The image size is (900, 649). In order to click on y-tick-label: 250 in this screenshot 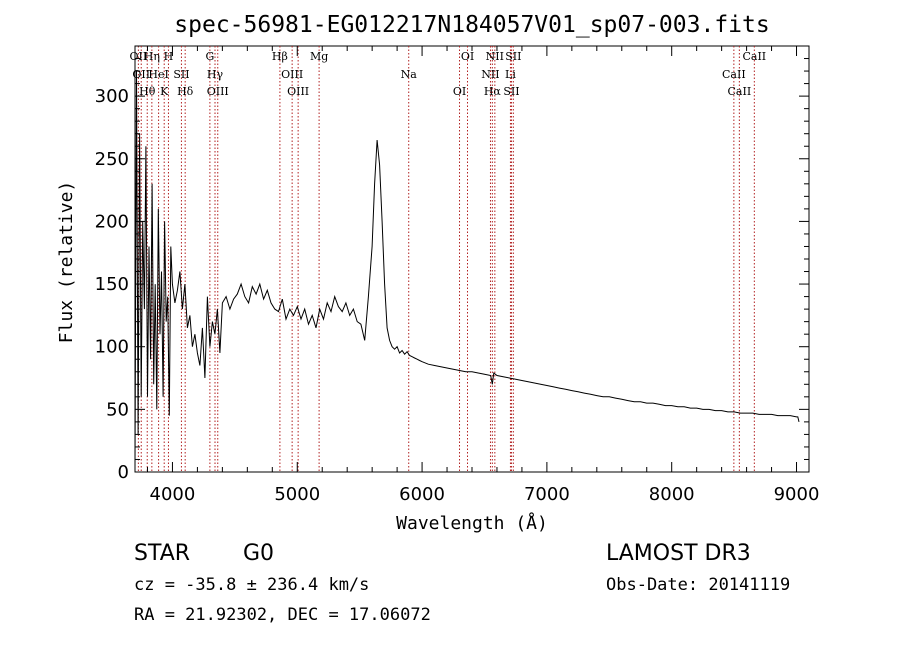, I will do `click(112, 159)`.